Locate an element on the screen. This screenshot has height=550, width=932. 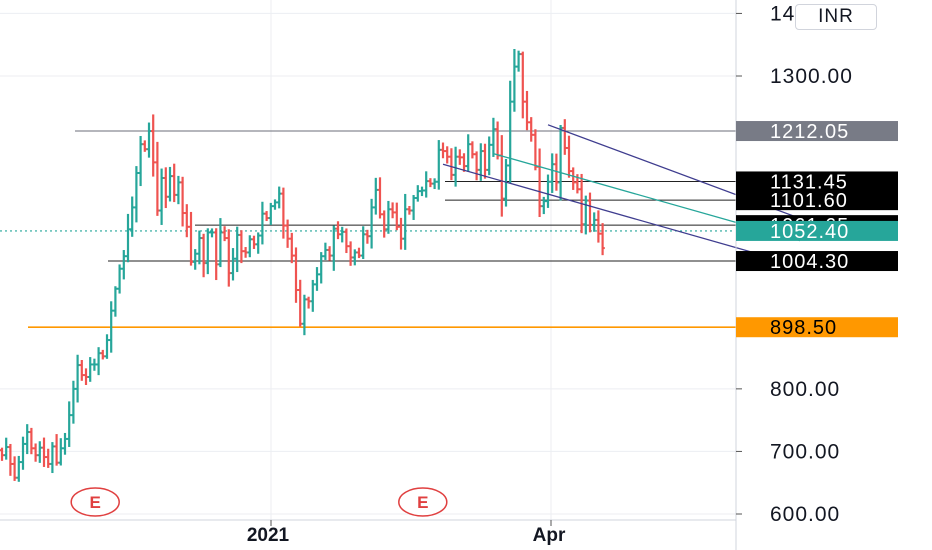
earnings-label: E is located at coordinates (422, 502).